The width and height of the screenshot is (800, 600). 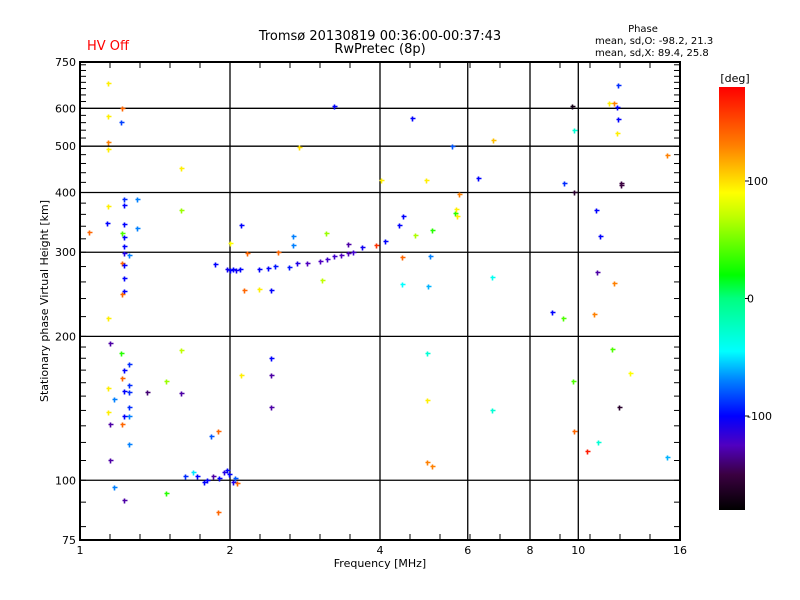 What do you see at coordinates (680, 550) in the screenshot?
I see `x-tick-label: 16` at bounding box center [680, 550].